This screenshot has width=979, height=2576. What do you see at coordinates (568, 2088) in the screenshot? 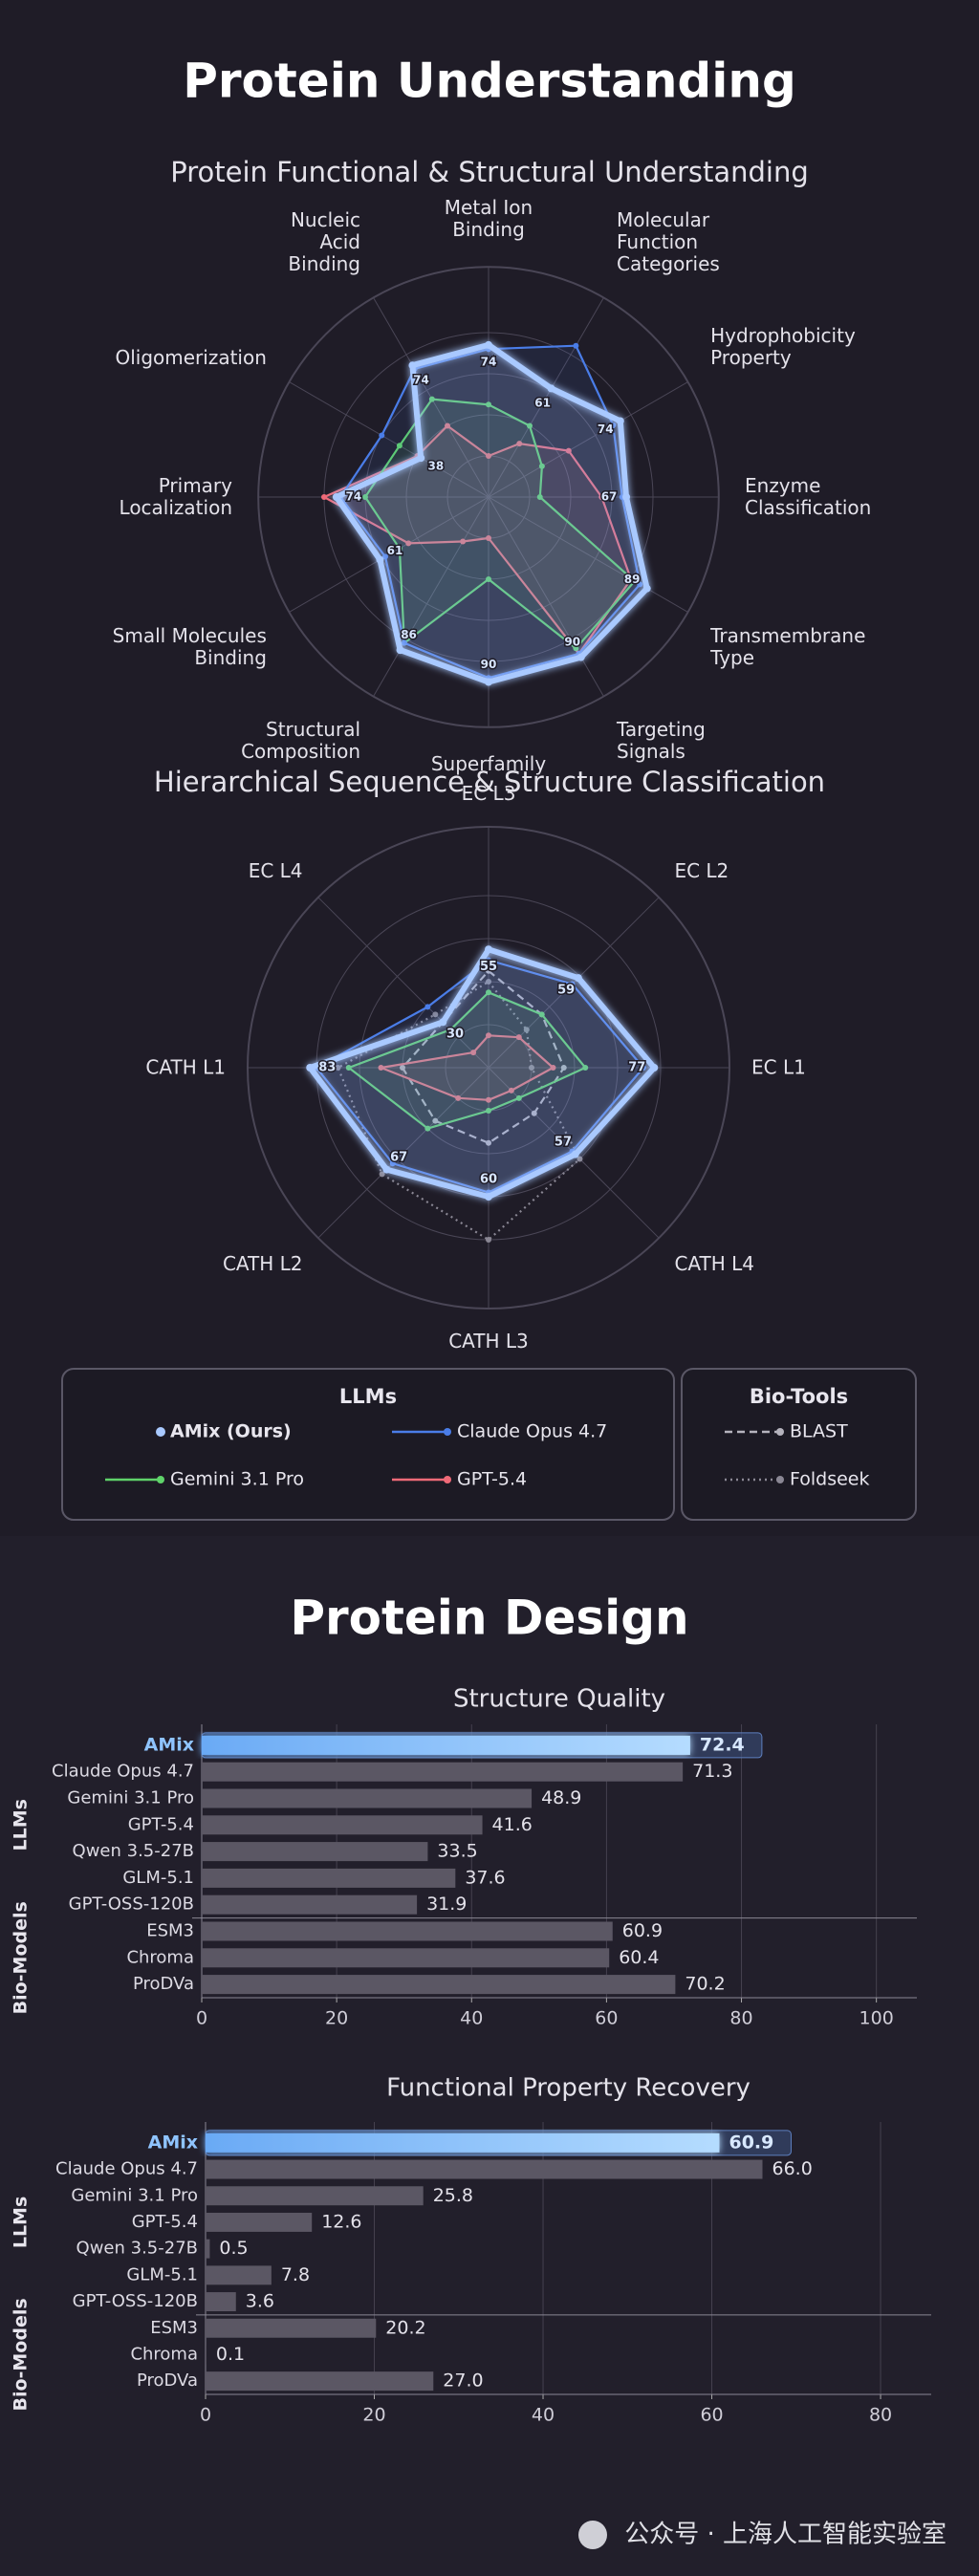
I see `chart-title: Functional Property Recovery` at bounding box center [568, 2088].